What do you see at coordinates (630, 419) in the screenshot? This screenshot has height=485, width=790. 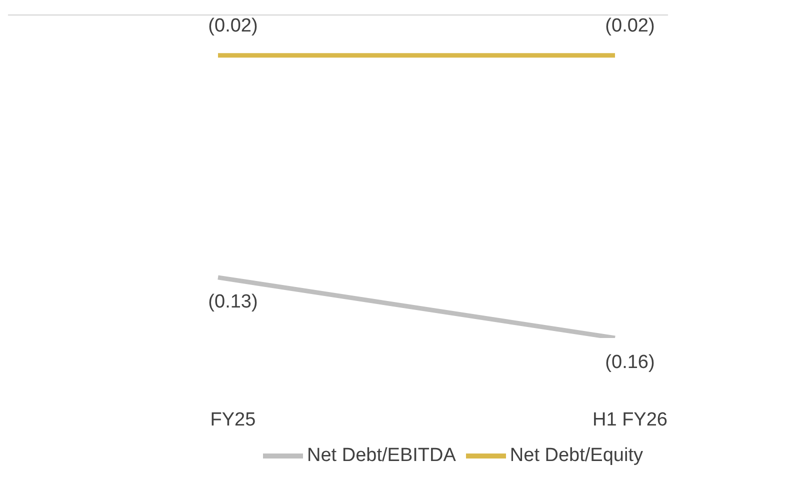 I see `x-tick-label: H1 FY26` at bounding box center [630, 419].